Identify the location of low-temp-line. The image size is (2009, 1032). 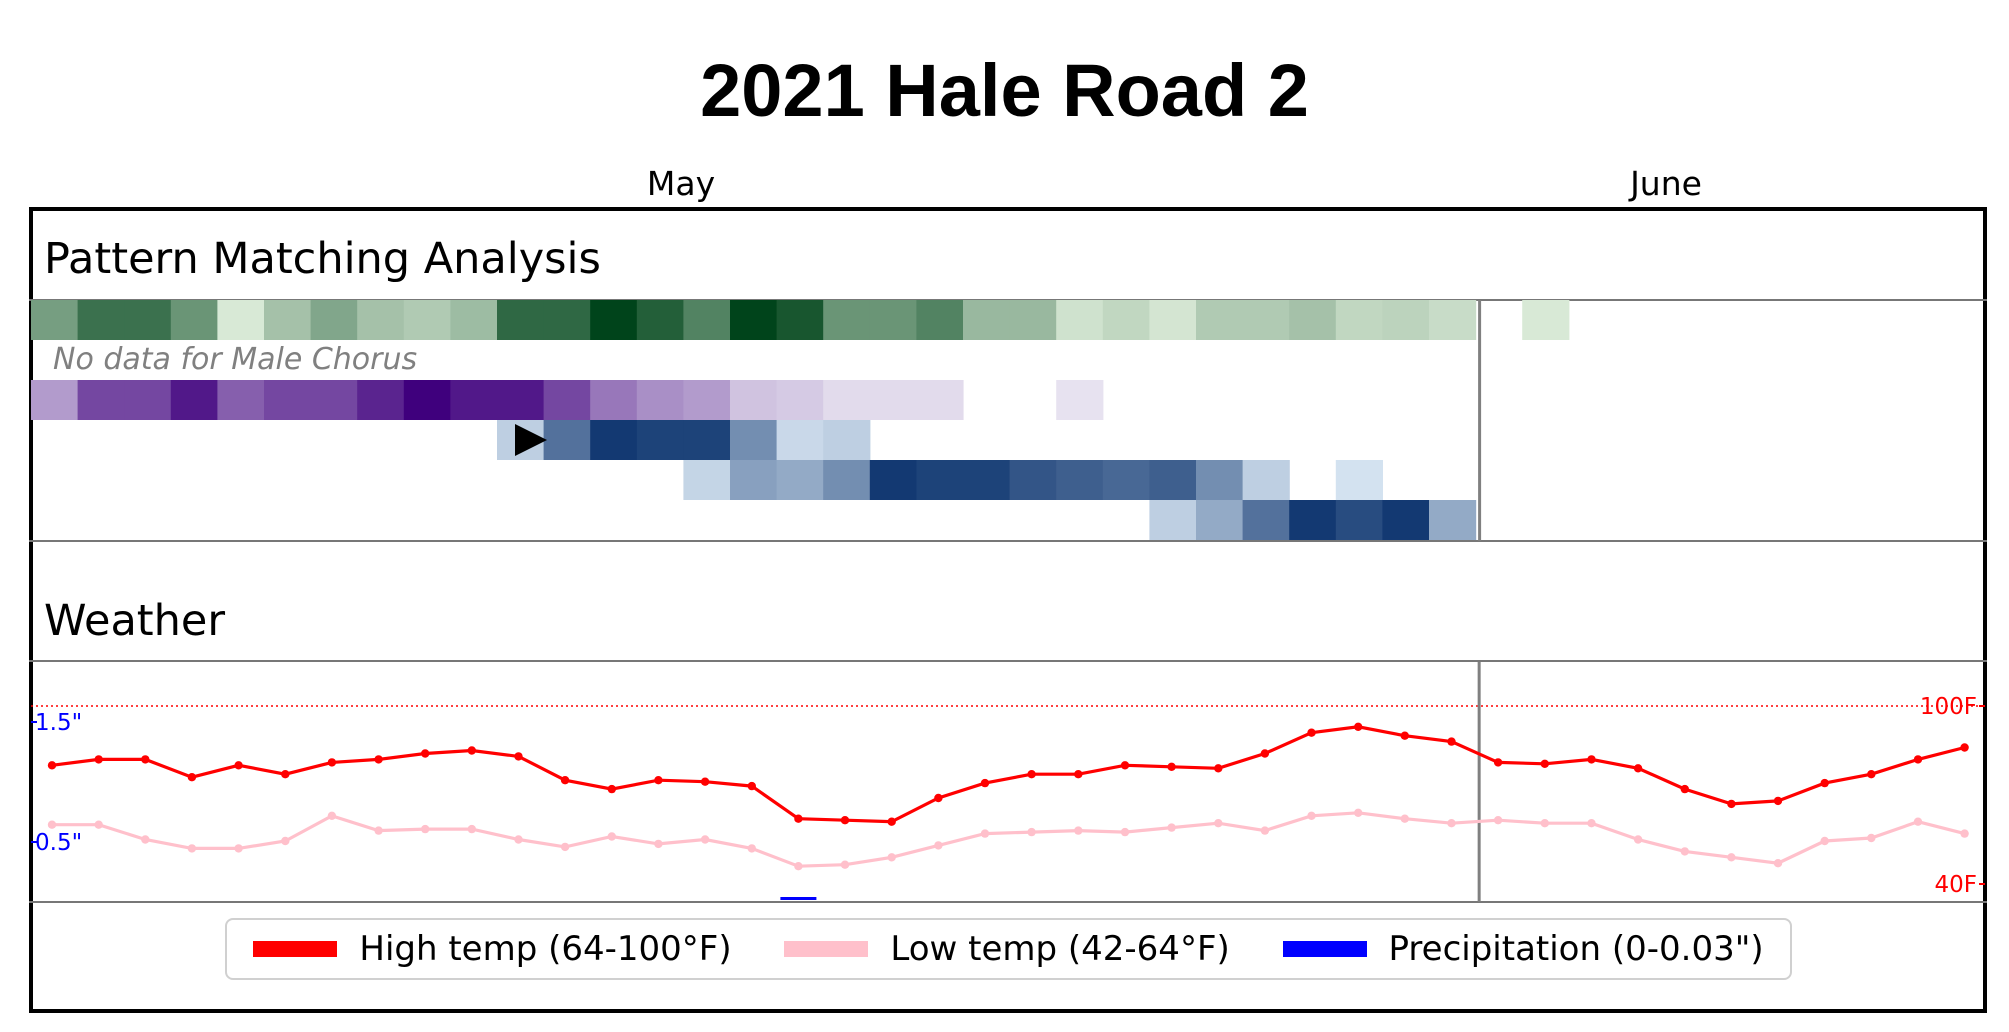
(1008, 839).